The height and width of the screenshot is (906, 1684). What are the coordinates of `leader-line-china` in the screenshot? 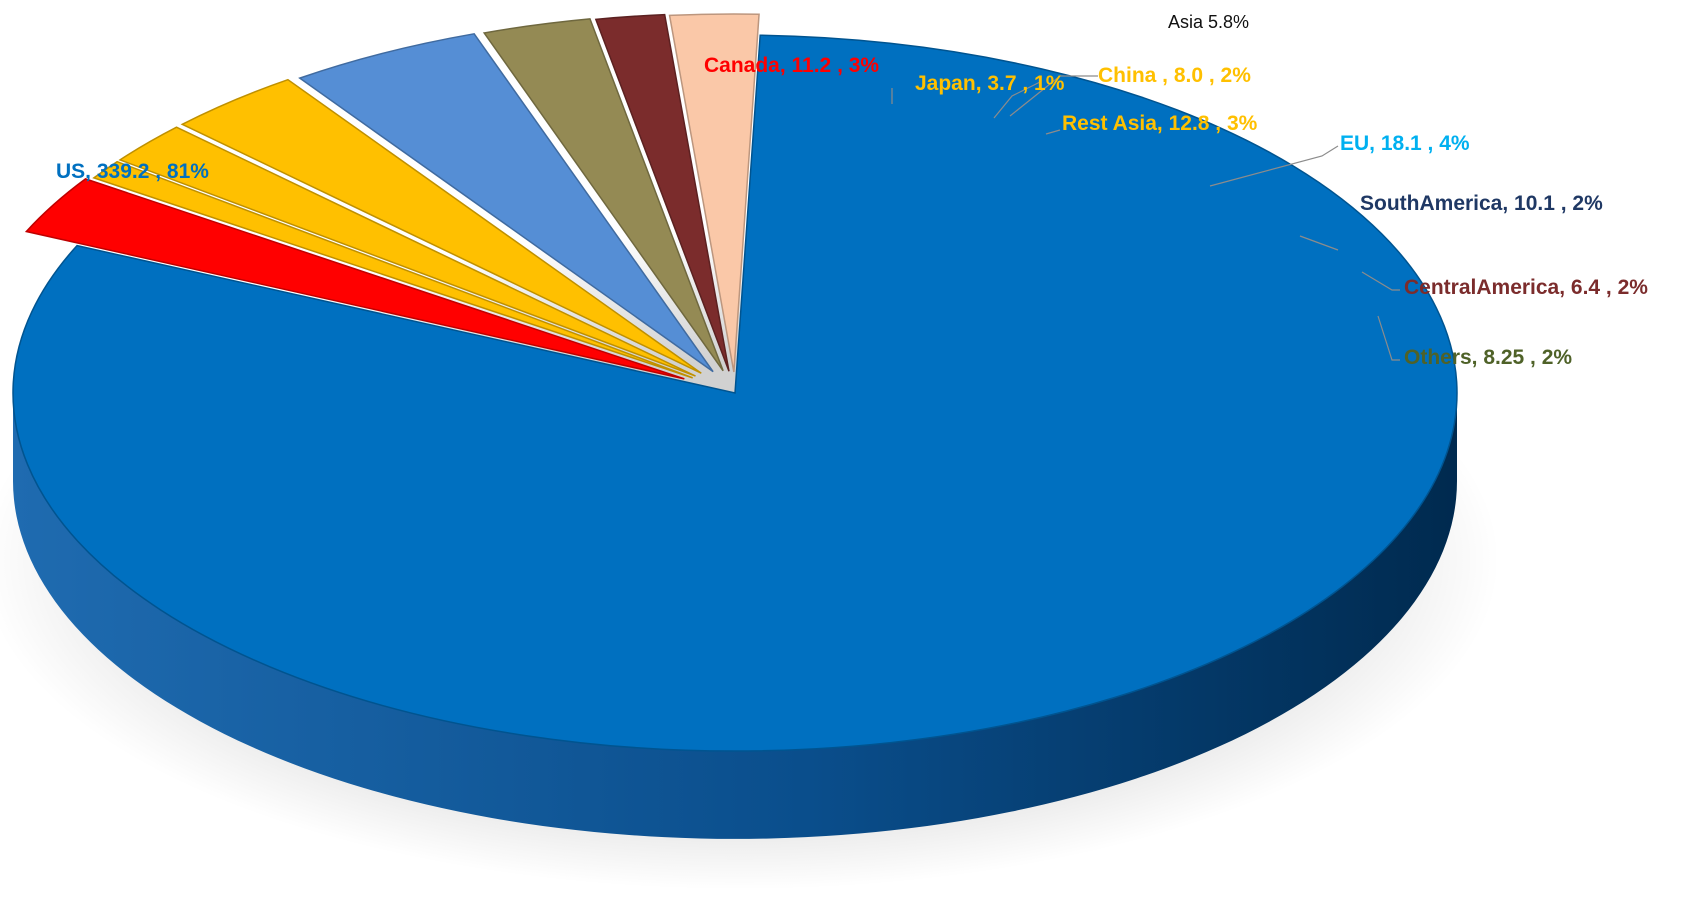 It's located at (1053, 96).